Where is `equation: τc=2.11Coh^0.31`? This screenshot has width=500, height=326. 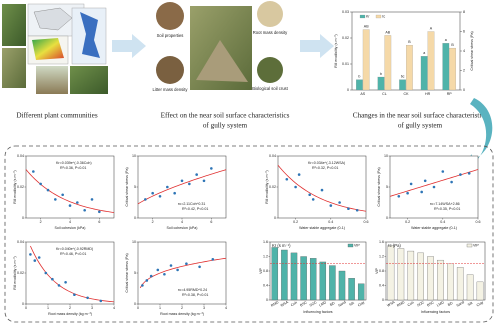 equation: τc=2.11Coh^0.31 is located at coordinates (191, 204).